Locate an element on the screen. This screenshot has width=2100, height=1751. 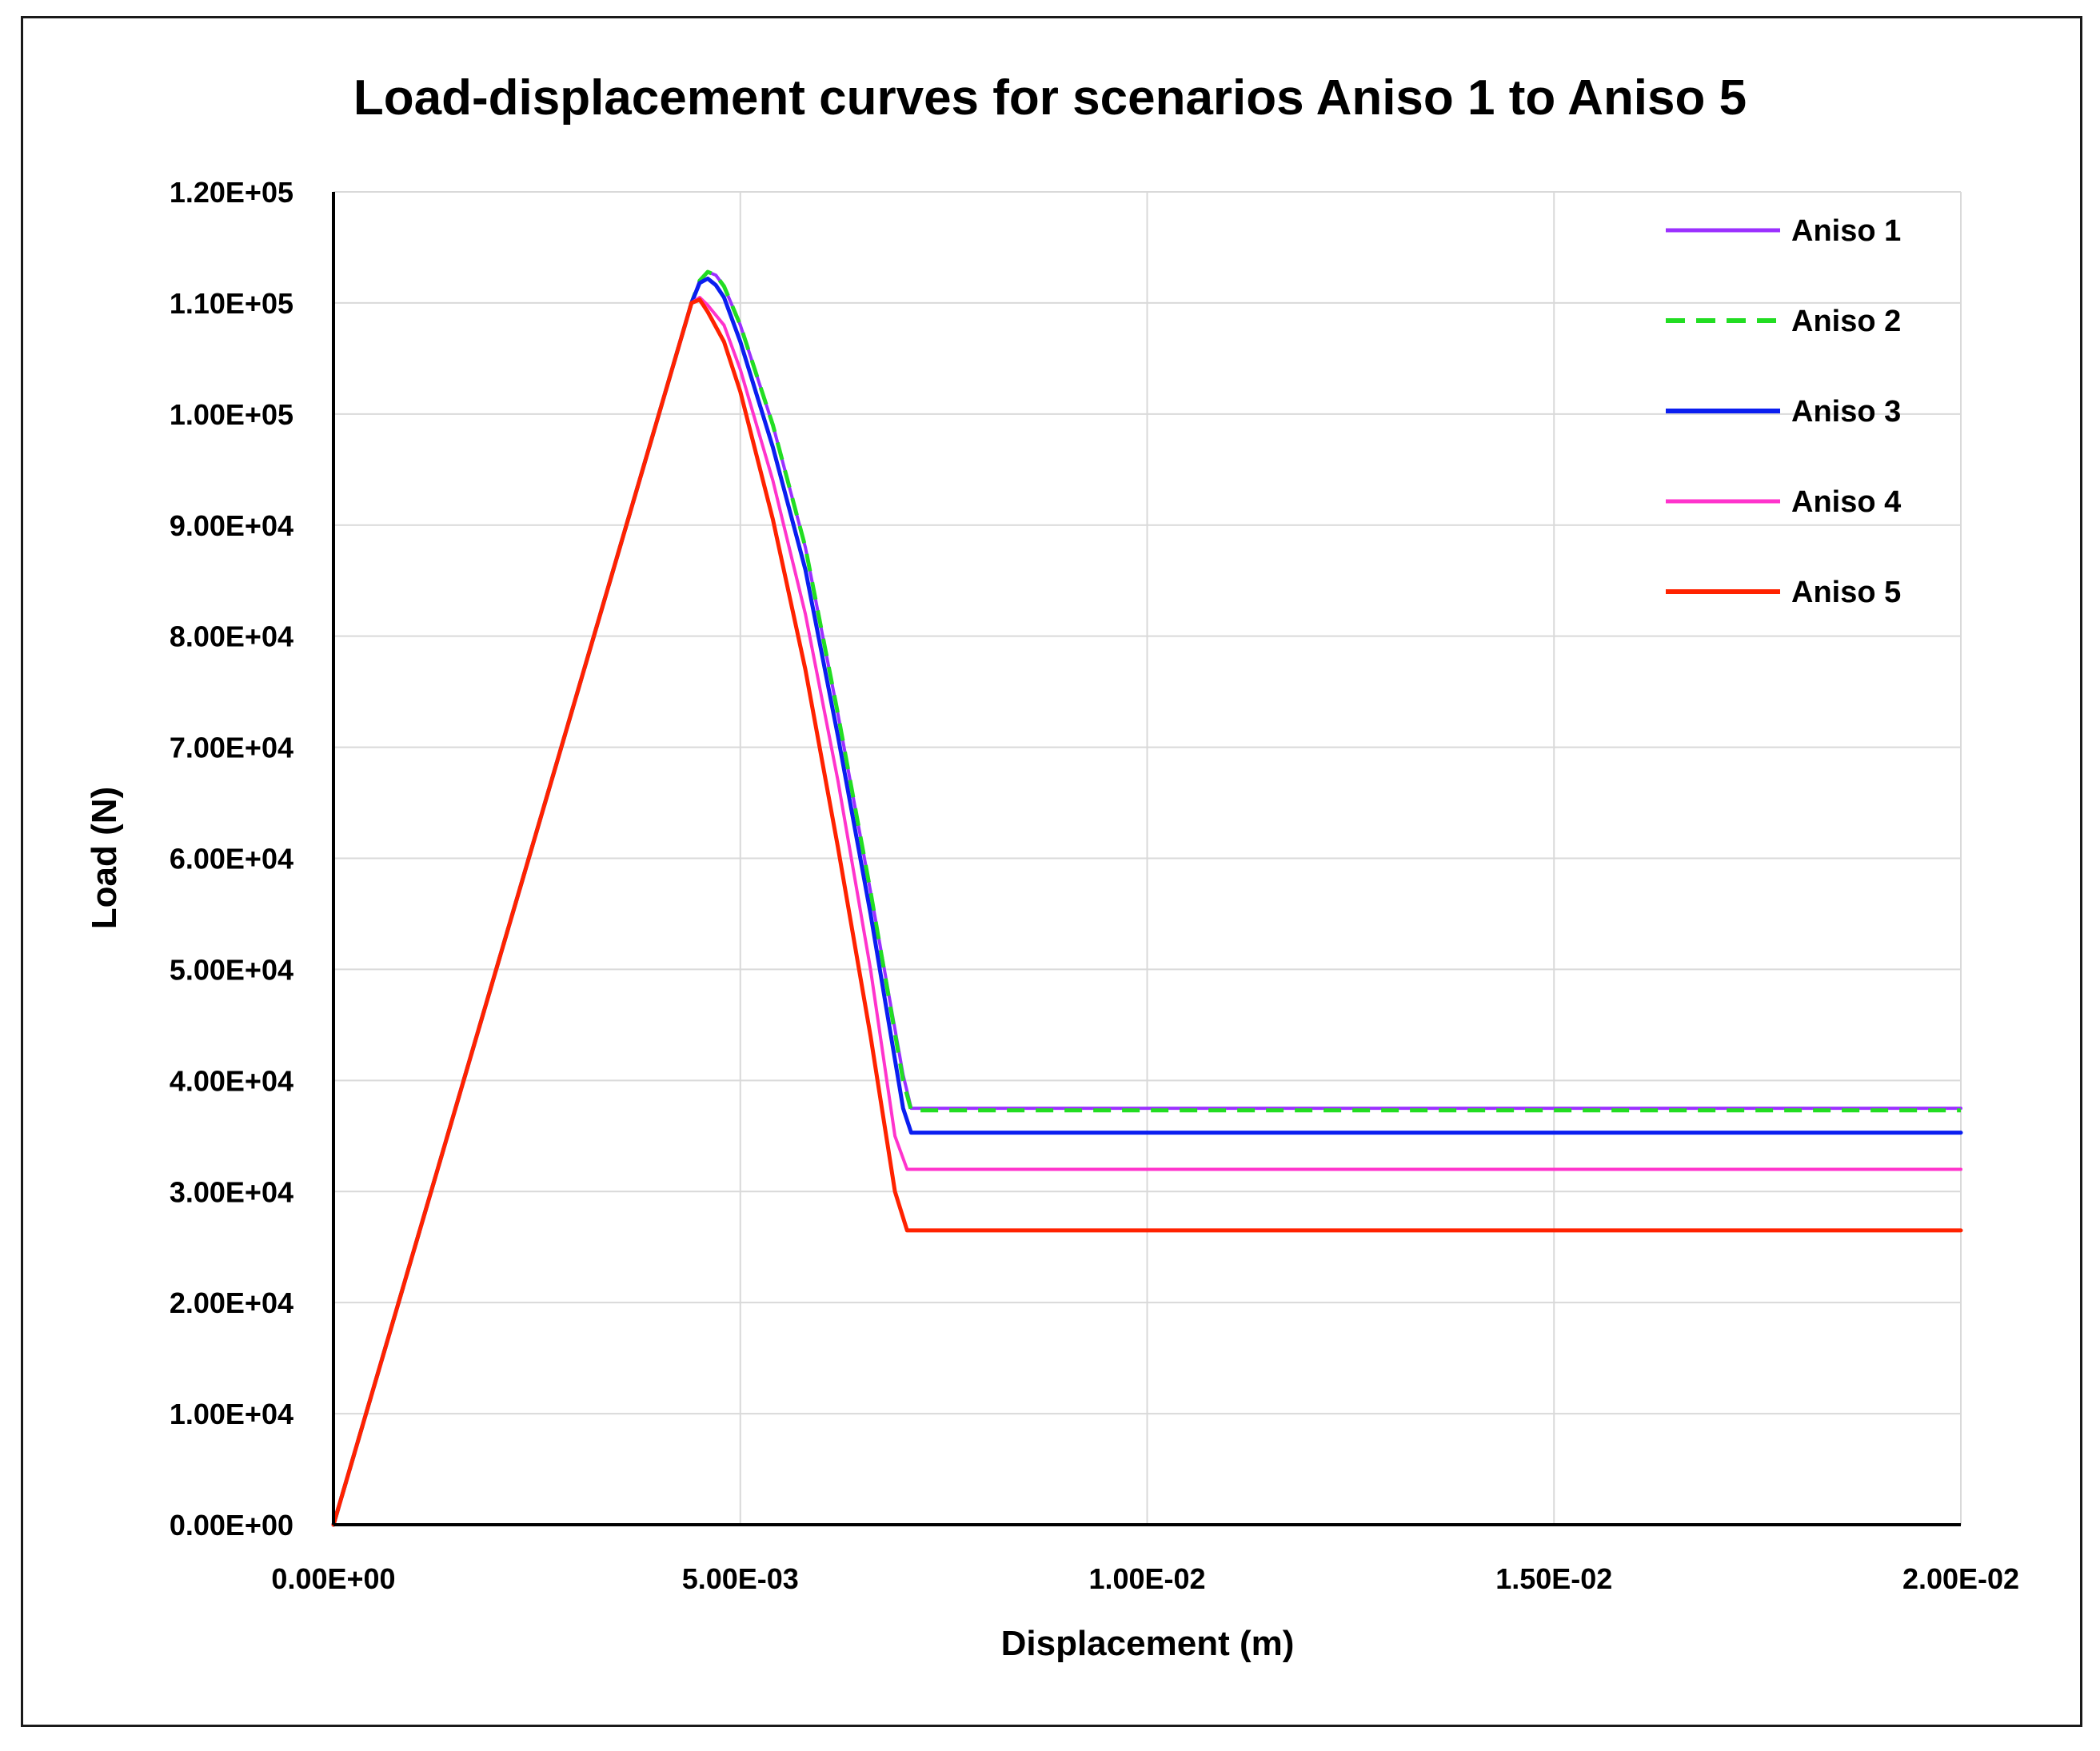
legend-label: Aniso 1 is located at coordinates (1846, 231).